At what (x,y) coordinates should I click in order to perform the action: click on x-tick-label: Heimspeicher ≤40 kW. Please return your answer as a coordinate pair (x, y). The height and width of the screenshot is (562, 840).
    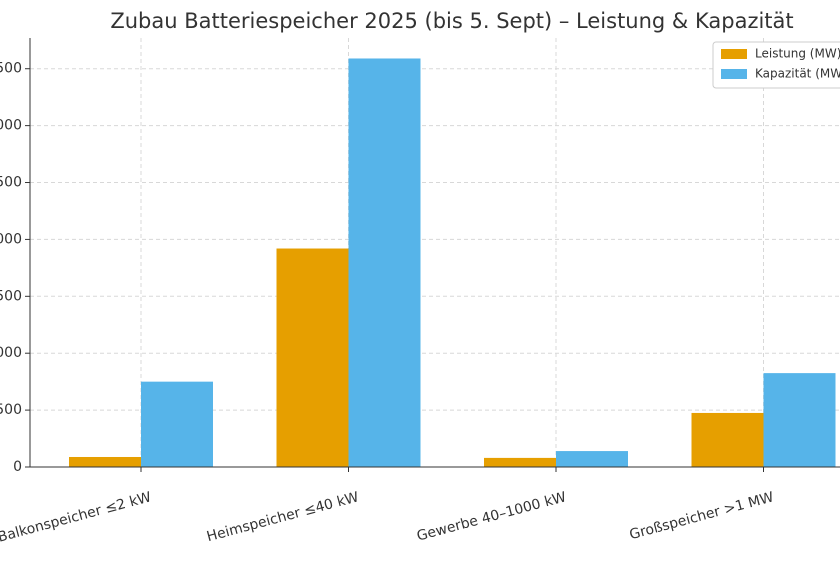
    Looking at the image, I should click on (283, 517).